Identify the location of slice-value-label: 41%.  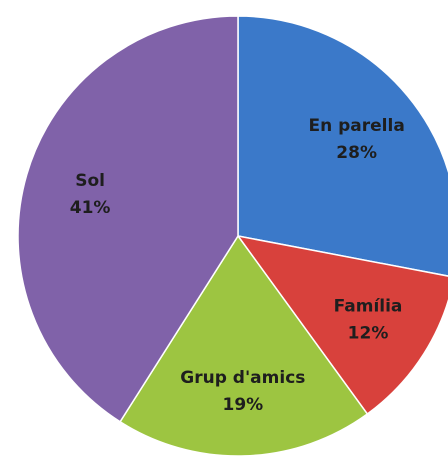
(90, 208).